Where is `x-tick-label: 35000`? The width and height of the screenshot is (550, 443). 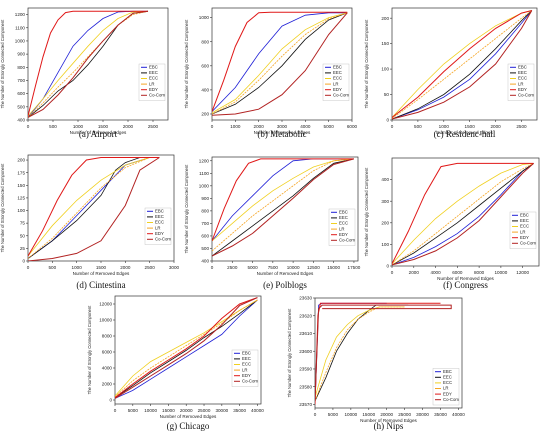 x-tick-label: 35000 is located at coordinates (440, 414).